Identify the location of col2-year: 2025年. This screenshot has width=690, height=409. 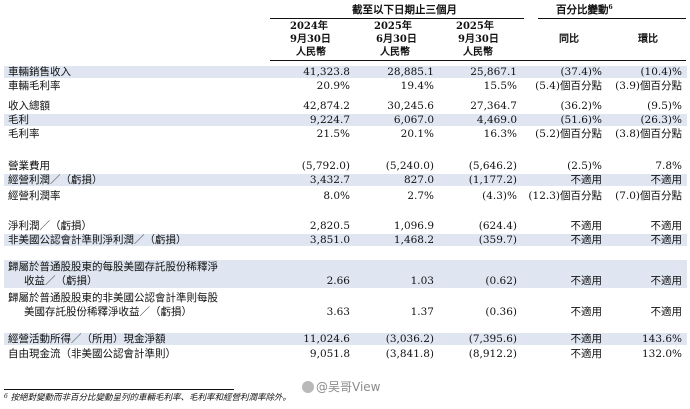
(393, 26).